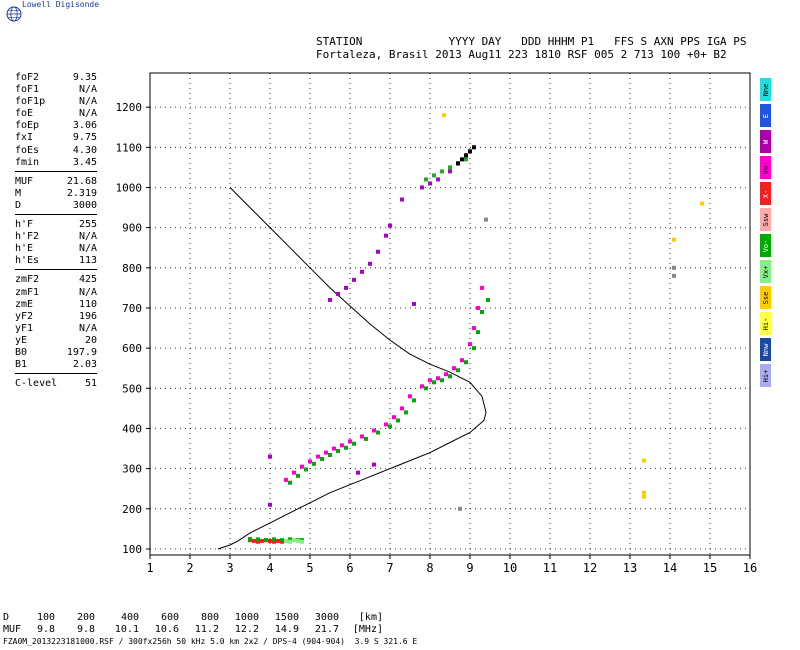  Describe the element at coordinates (24, 138) in the screenshot. I see `param-name: fxI` at that location.